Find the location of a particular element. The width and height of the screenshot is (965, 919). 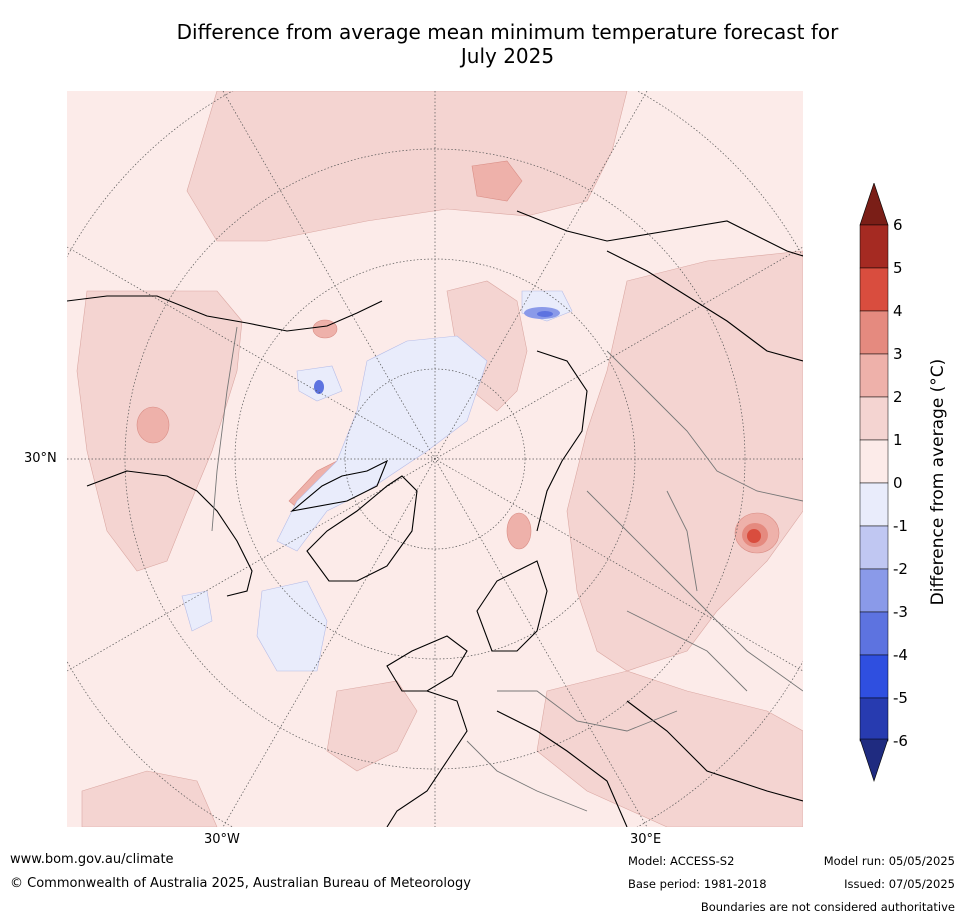

colorbar-tick-label: 0 is located at coordinates (898, 483).